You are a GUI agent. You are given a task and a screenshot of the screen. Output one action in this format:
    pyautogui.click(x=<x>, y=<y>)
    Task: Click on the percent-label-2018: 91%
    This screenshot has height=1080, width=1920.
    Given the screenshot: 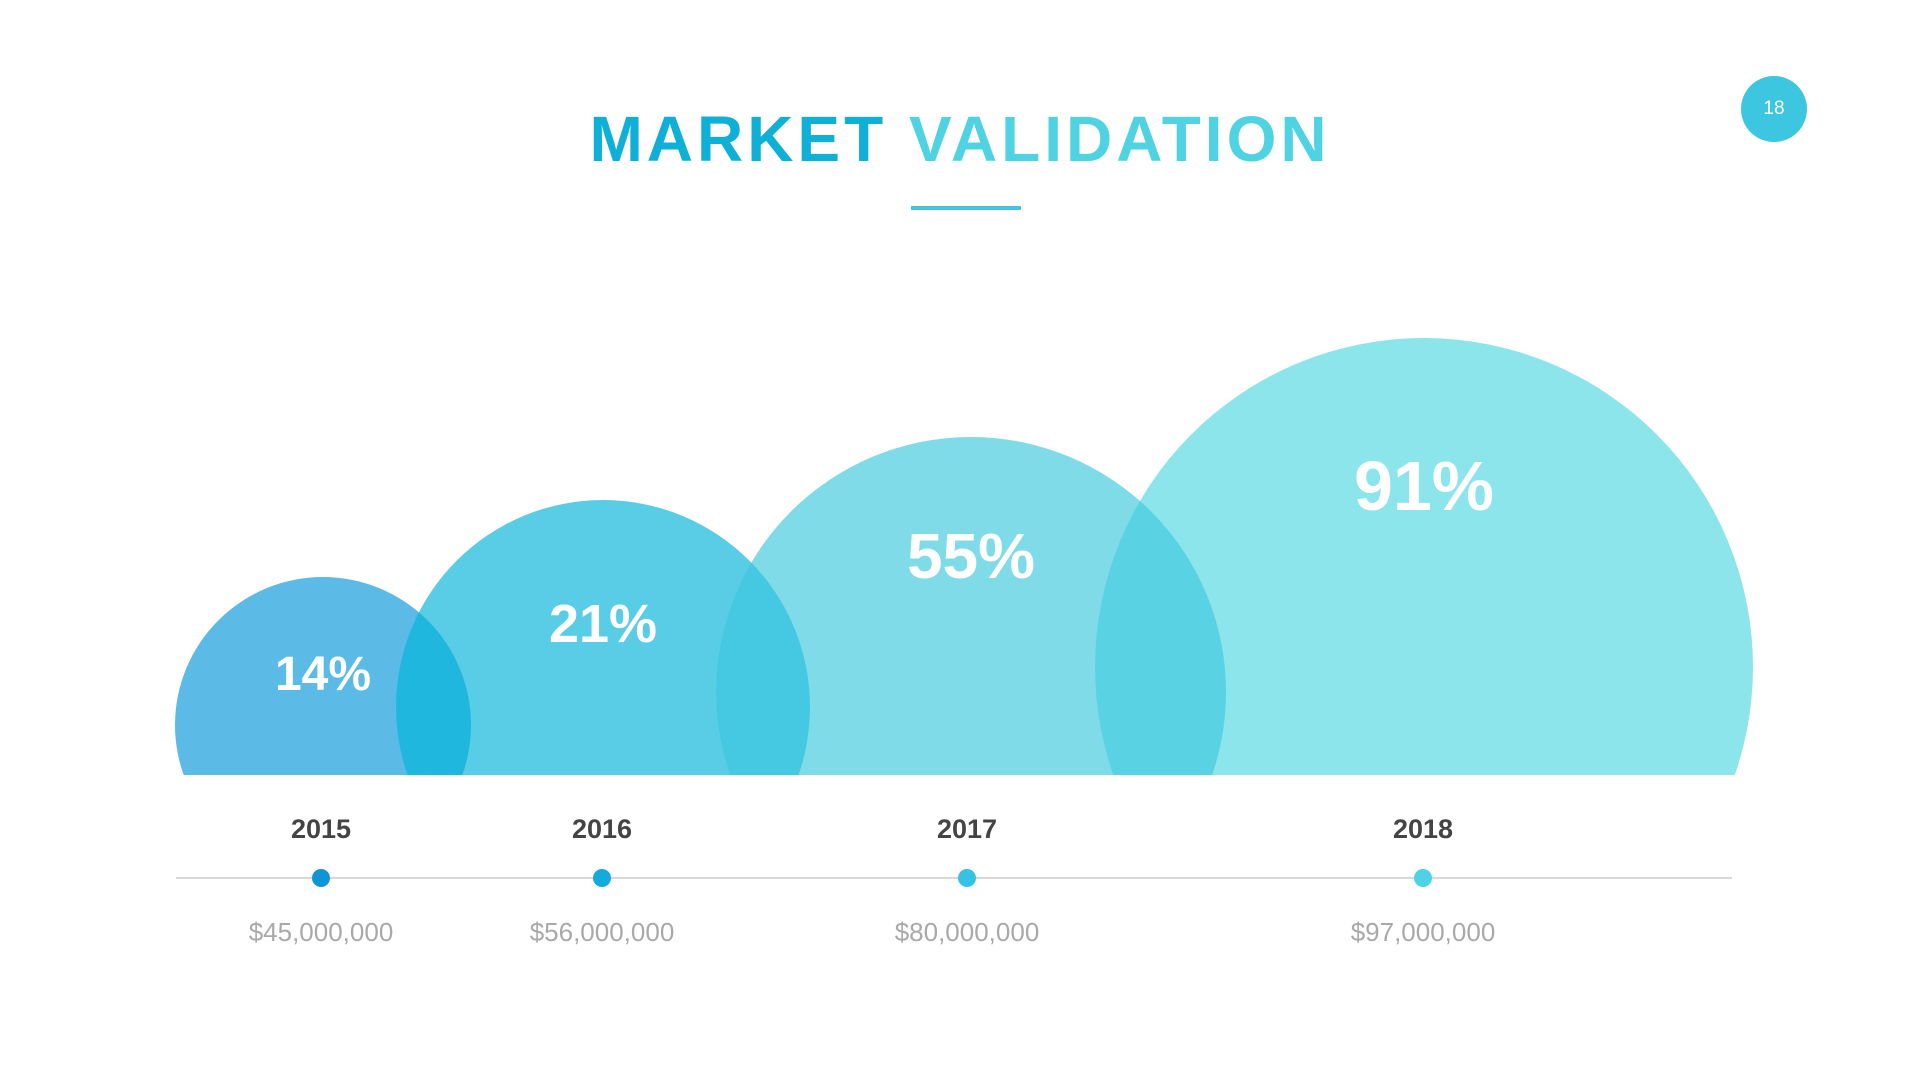 What is the action you would take?
    pyautogui.click(x=1424, y=486)
    